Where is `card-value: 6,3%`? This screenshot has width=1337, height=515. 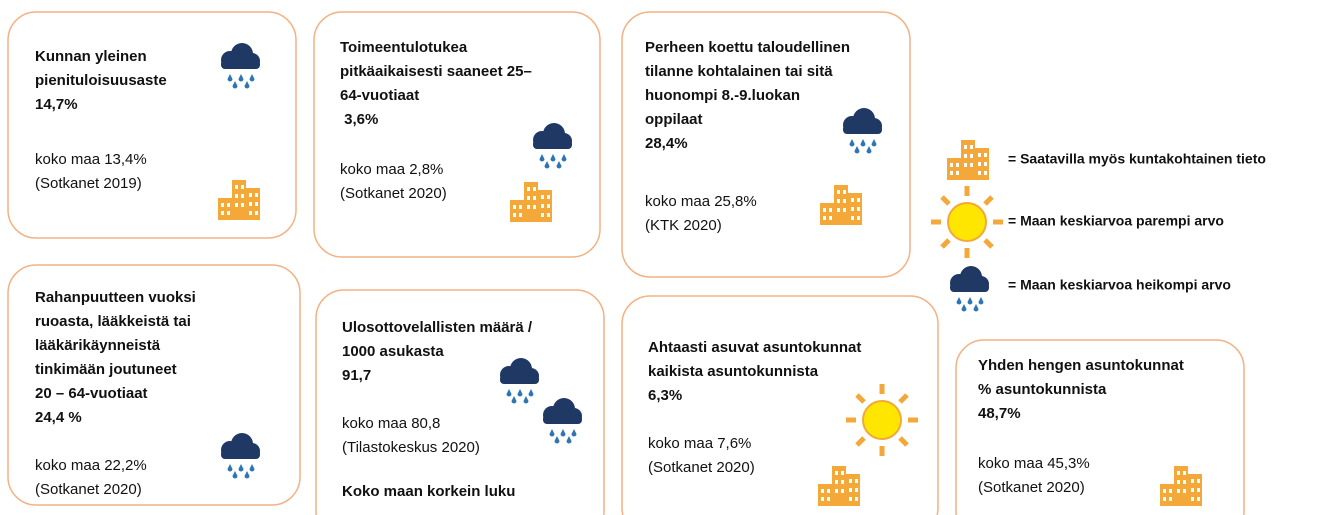 card-value: 6,3% is located at coordinates (665, 395).